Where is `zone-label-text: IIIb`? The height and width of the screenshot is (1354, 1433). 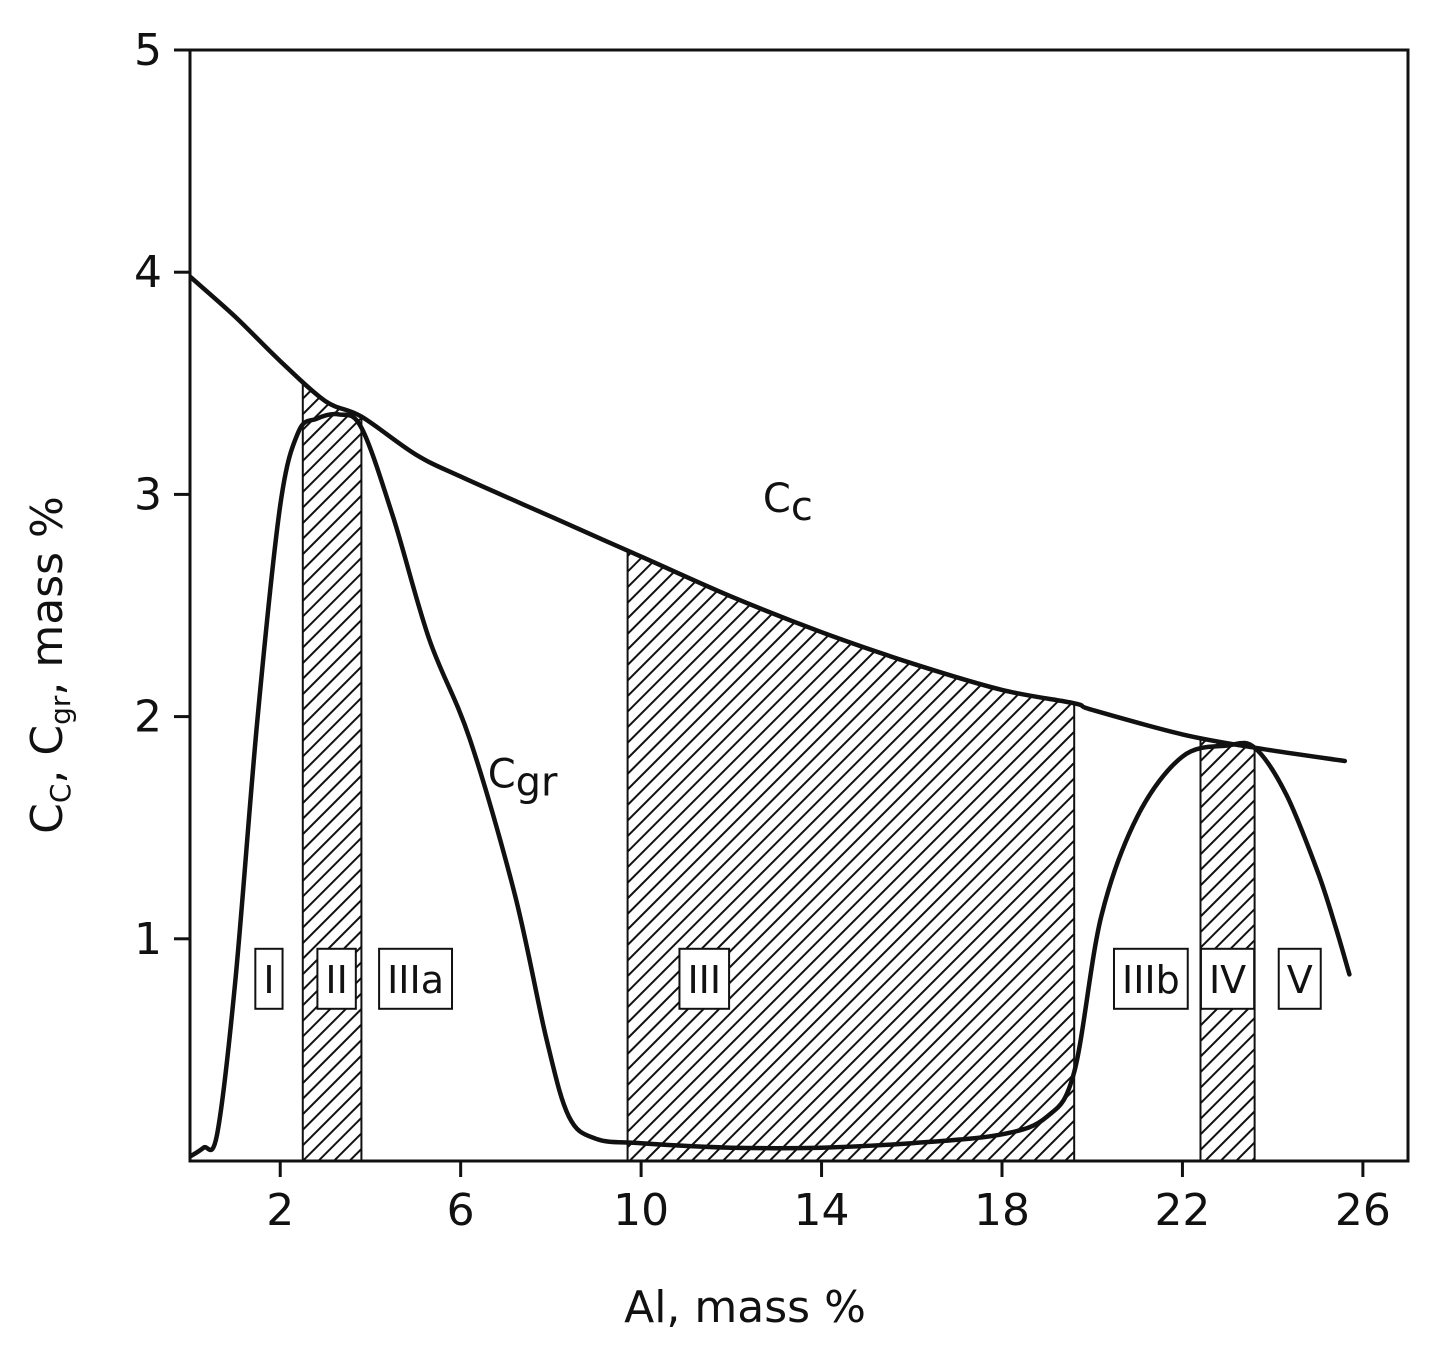 zone-label-text: IIIb is located at coordinates (1151, 980).